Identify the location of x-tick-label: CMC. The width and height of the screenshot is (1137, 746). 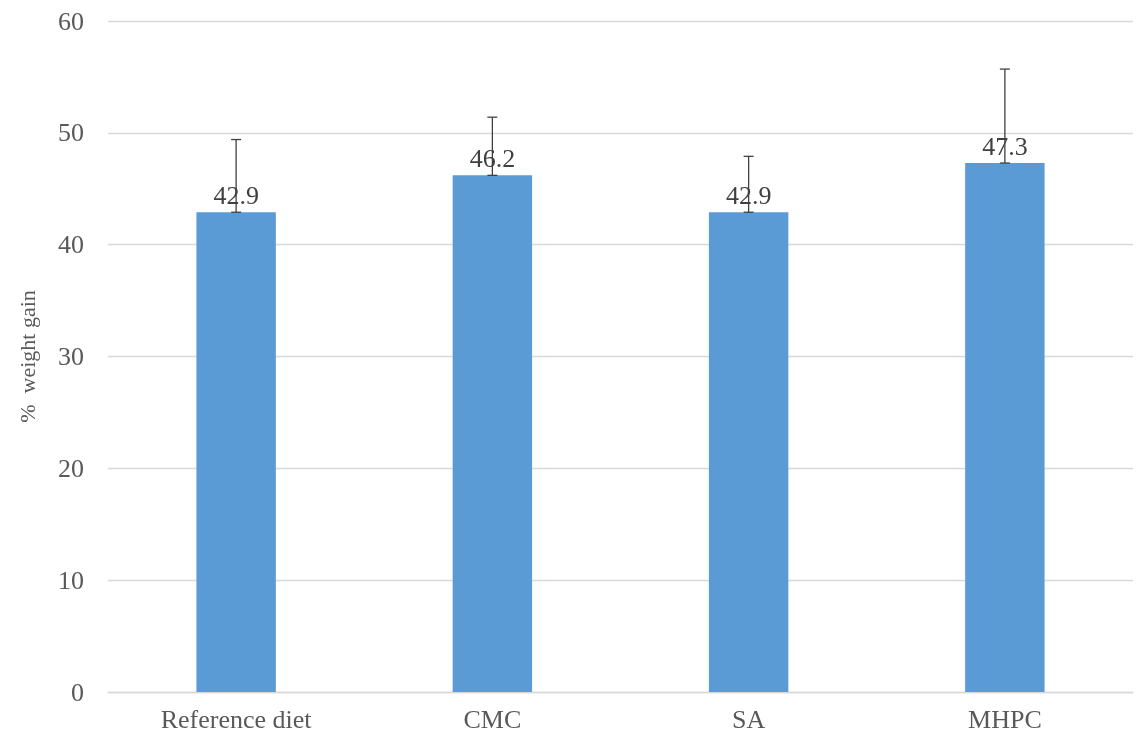
(492, 719).